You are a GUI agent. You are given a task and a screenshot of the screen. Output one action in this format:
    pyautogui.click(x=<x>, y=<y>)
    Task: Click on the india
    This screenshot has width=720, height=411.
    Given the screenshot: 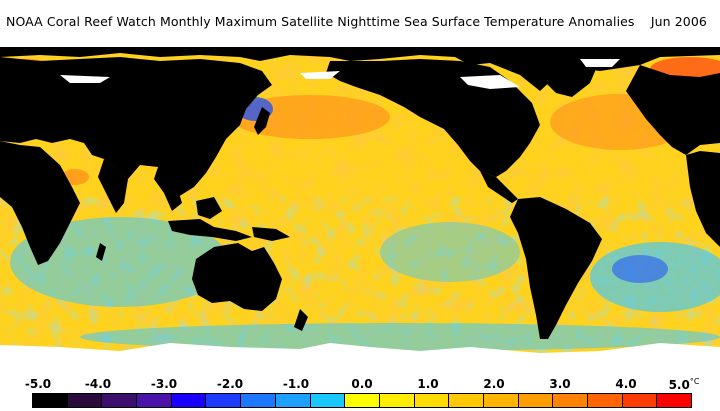 What is the action you would take?
    pyautogui.click(x=113, y=186)
    